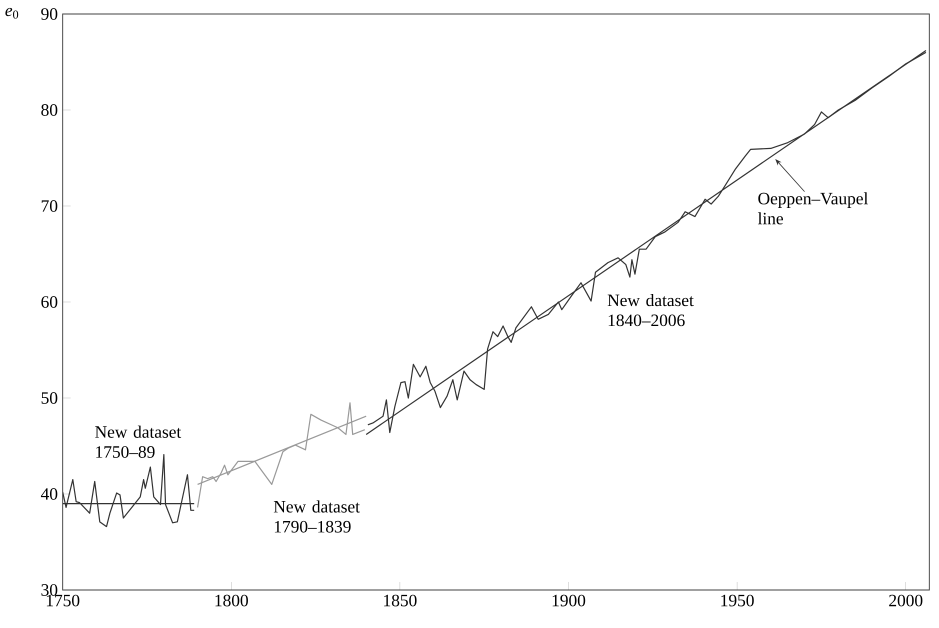 The width and height of the screenshot is (939, 628). What do you see at coordinates (49, 302) in the screenshot?
I see `y-tick-label: 60` at bounding box center [49, 302].